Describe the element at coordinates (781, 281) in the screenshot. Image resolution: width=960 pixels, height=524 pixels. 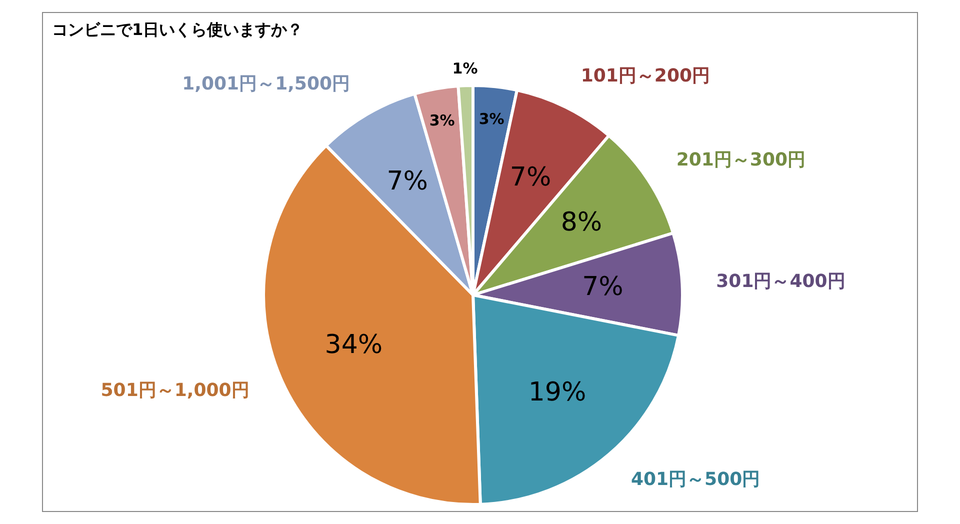
I see `slice-label: 301円～400円` at that location.